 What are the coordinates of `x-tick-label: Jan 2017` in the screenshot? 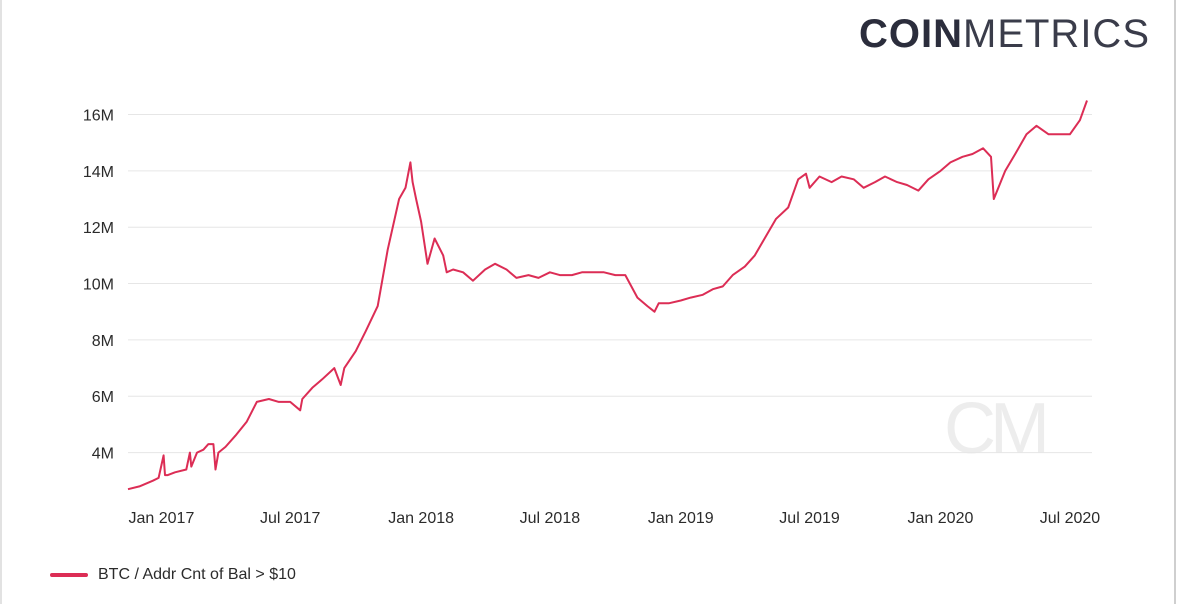 It's located at (162, 518).